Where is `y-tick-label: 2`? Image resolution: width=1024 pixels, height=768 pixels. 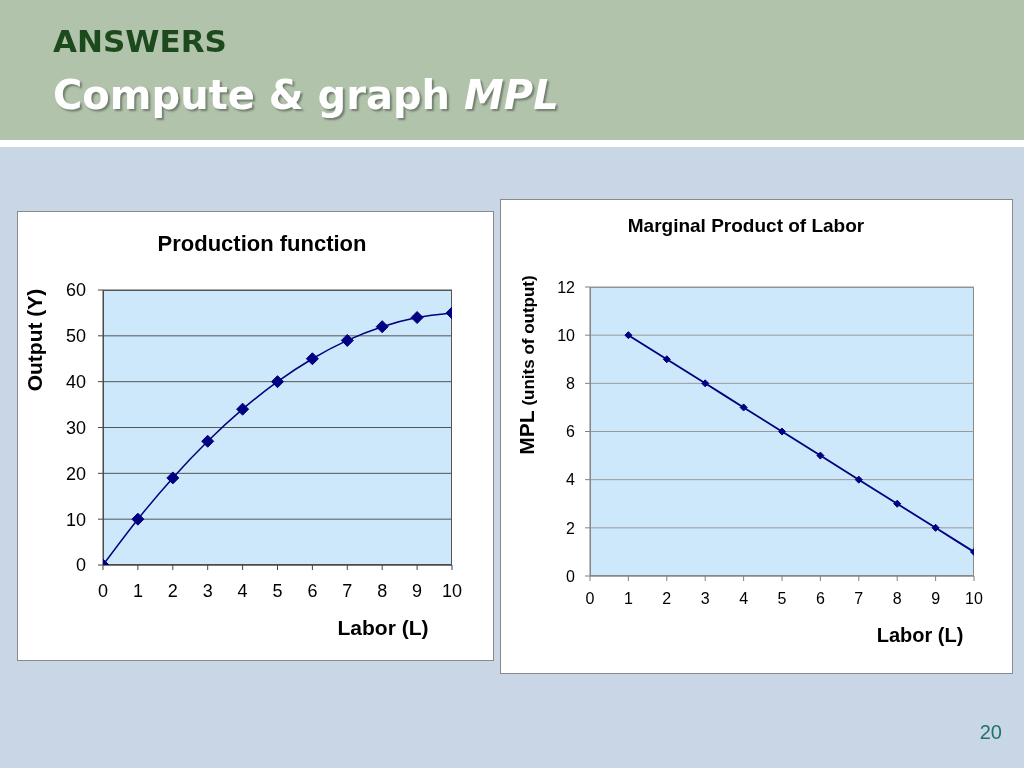
y-tick-label: 2 is located at coordinates (571, 528).